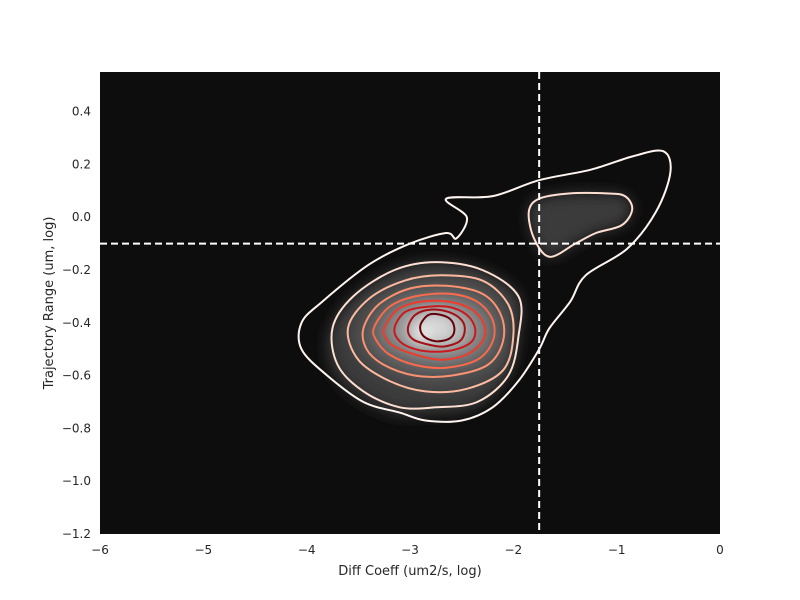  I want to click on y-tick-label: 0.0, so click(81, 217).